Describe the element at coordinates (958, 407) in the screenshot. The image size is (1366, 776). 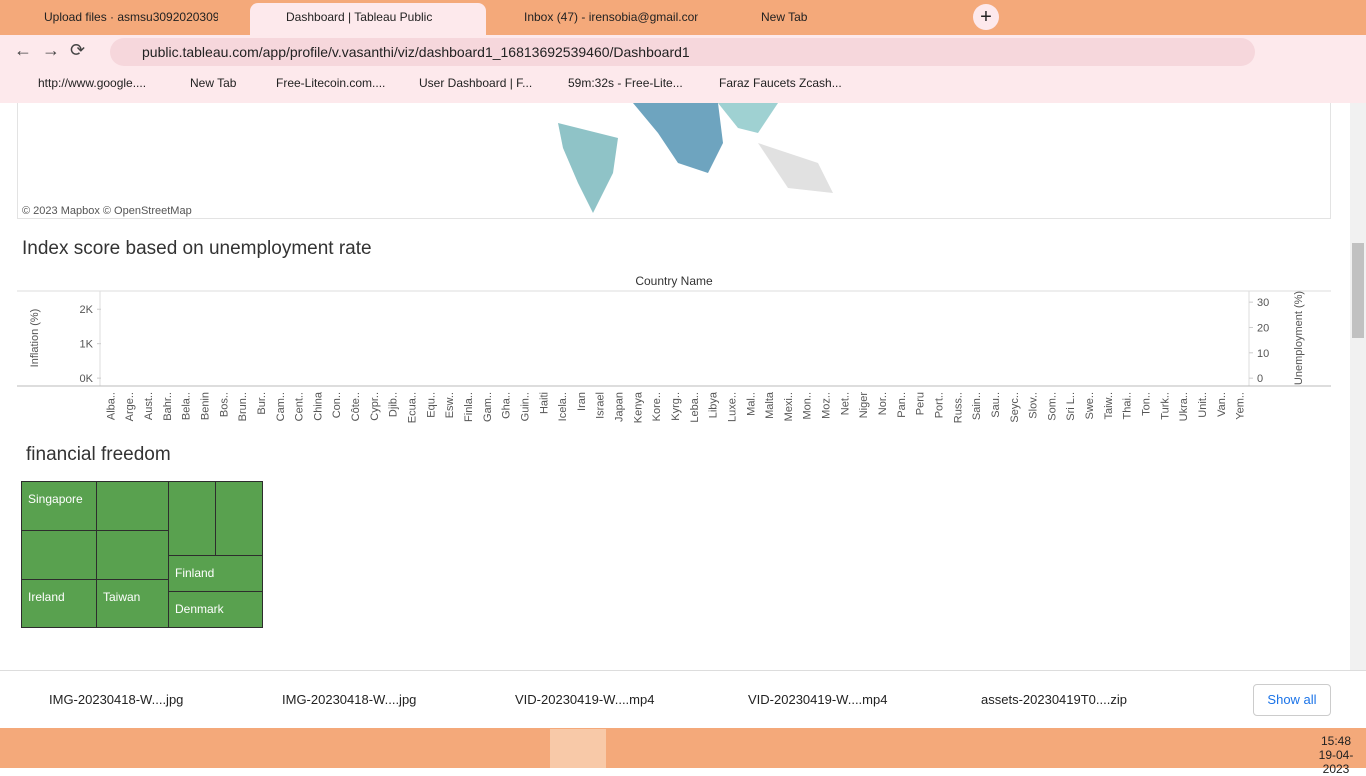
I see `x-tick-label: Russ..` at that location.